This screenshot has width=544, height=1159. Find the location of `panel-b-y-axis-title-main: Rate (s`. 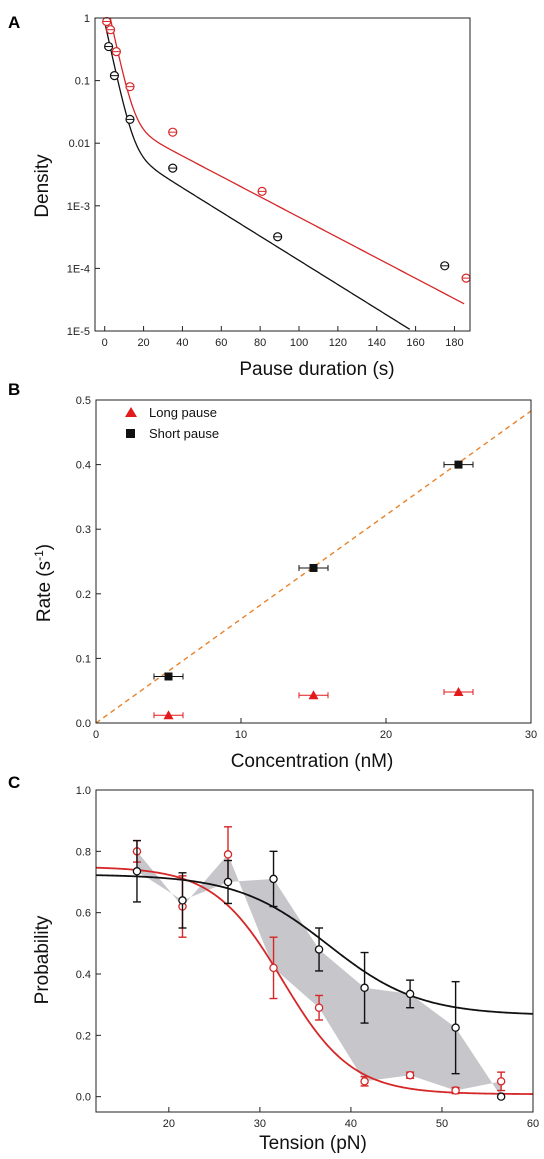

panel-b-y-axis-title-main: Rate (s is located at coordinates (44, 591).